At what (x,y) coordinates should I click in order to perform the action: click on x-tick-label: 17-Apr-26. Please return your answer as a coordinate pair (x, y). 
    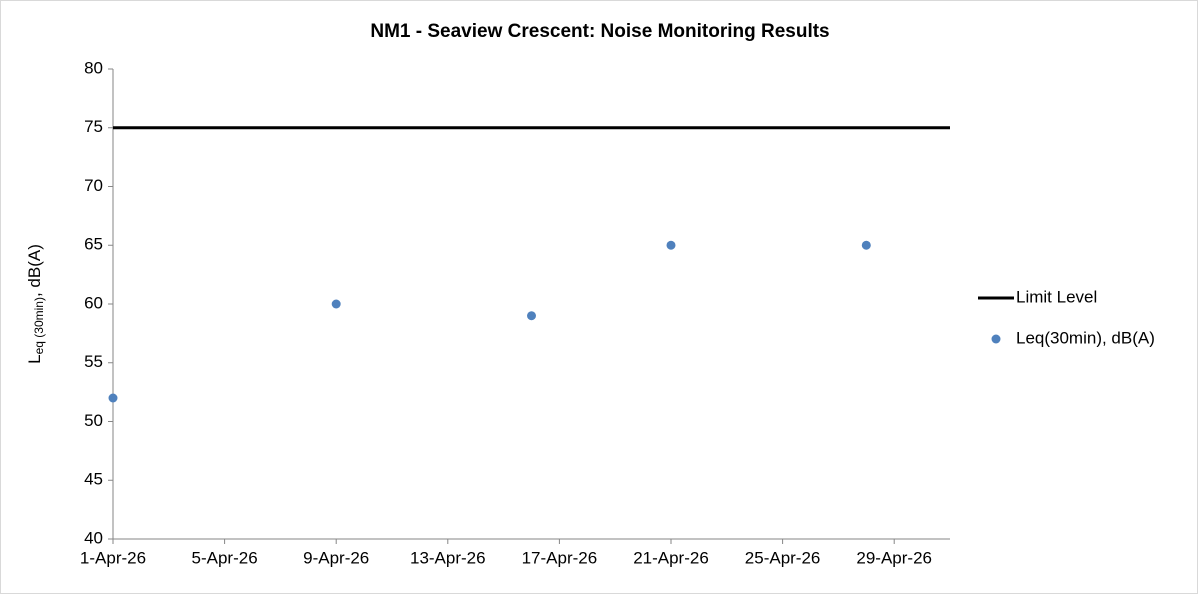
    Looking at the image, I should click on (560, 557).